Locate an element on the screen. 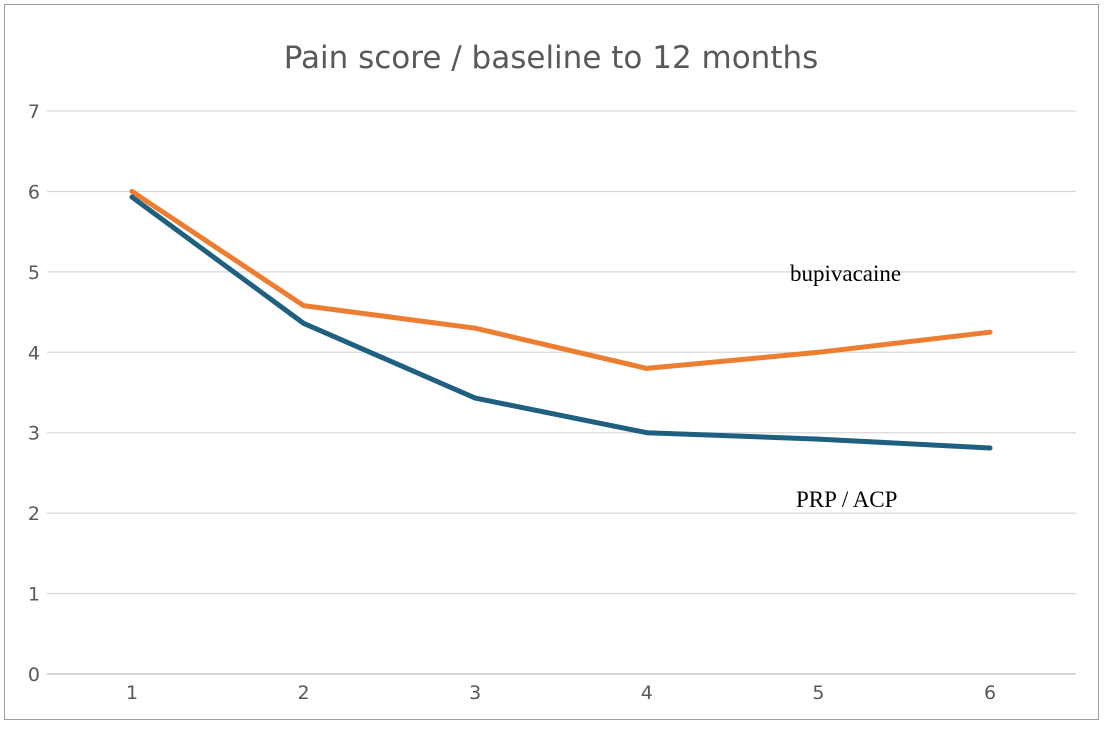 The image size is (1107, 730). y-tick-label: 6 is located at coordinates (34, 192).